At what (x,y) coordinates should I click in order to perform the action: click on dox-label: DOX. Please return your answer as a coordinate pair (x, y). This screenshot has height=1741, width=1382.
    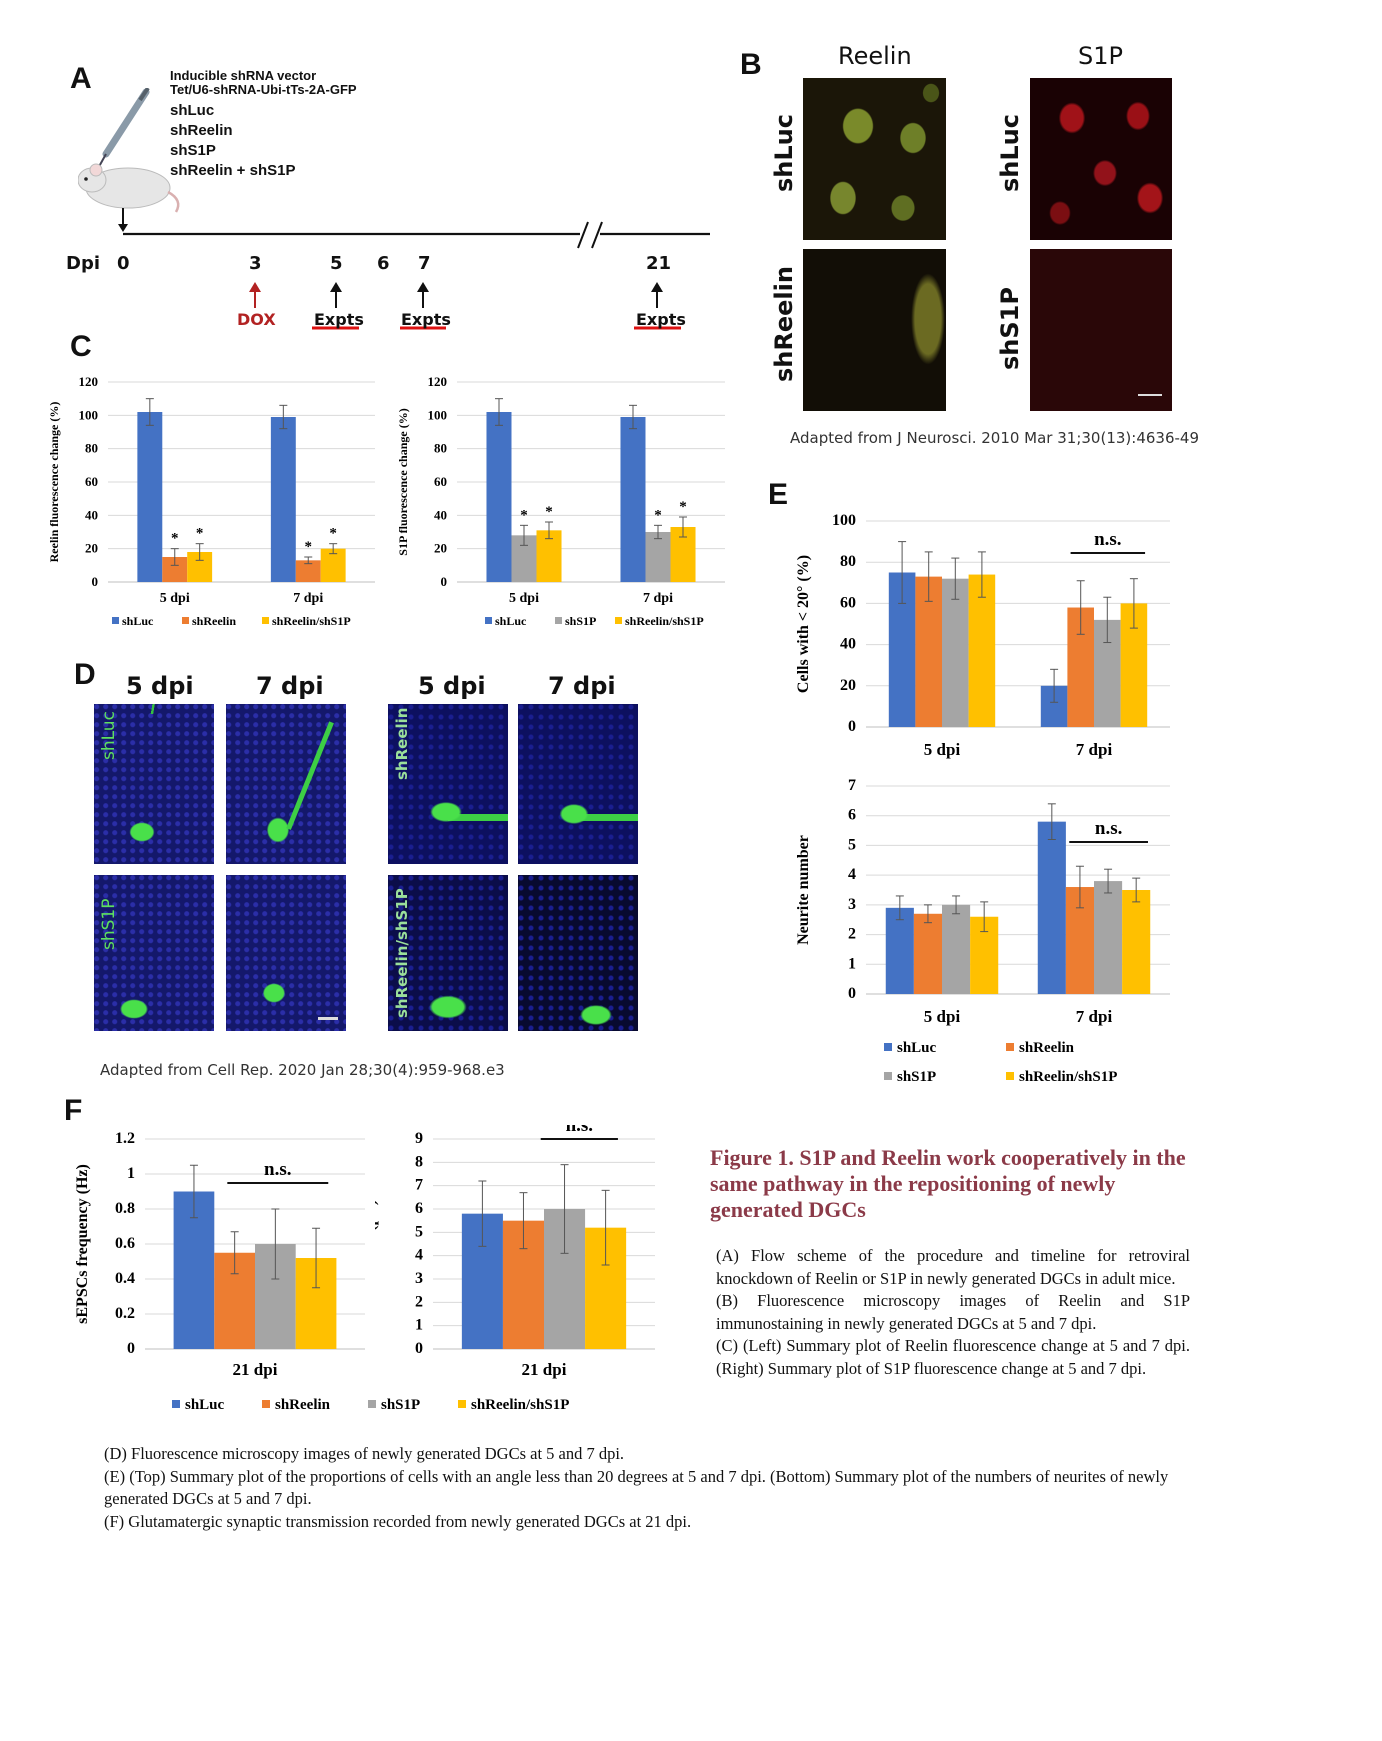
    Looking at the image, I should click on (256, 319).